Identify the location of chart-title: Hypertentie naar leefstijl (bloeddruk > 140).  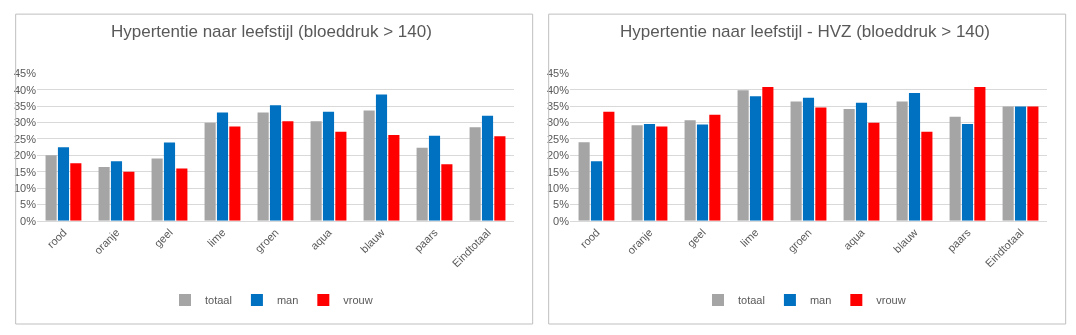
(271, 31).